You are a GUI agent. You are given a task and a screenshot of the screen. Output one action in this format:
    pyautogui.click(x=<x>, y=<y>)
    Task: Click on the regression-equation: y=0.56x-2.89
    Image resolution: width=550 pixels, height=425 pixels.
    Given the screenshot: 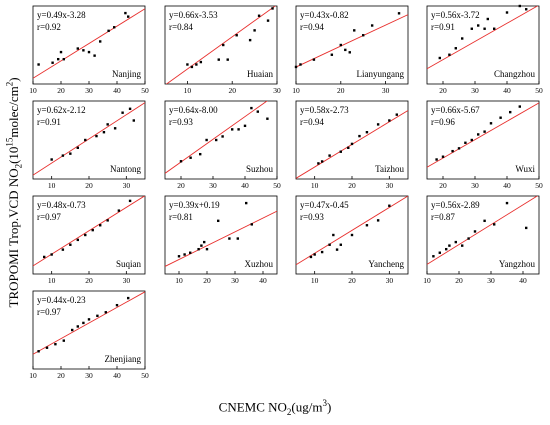 What is the action you would take?
    pyautogui.click(x=455, y=205)
    